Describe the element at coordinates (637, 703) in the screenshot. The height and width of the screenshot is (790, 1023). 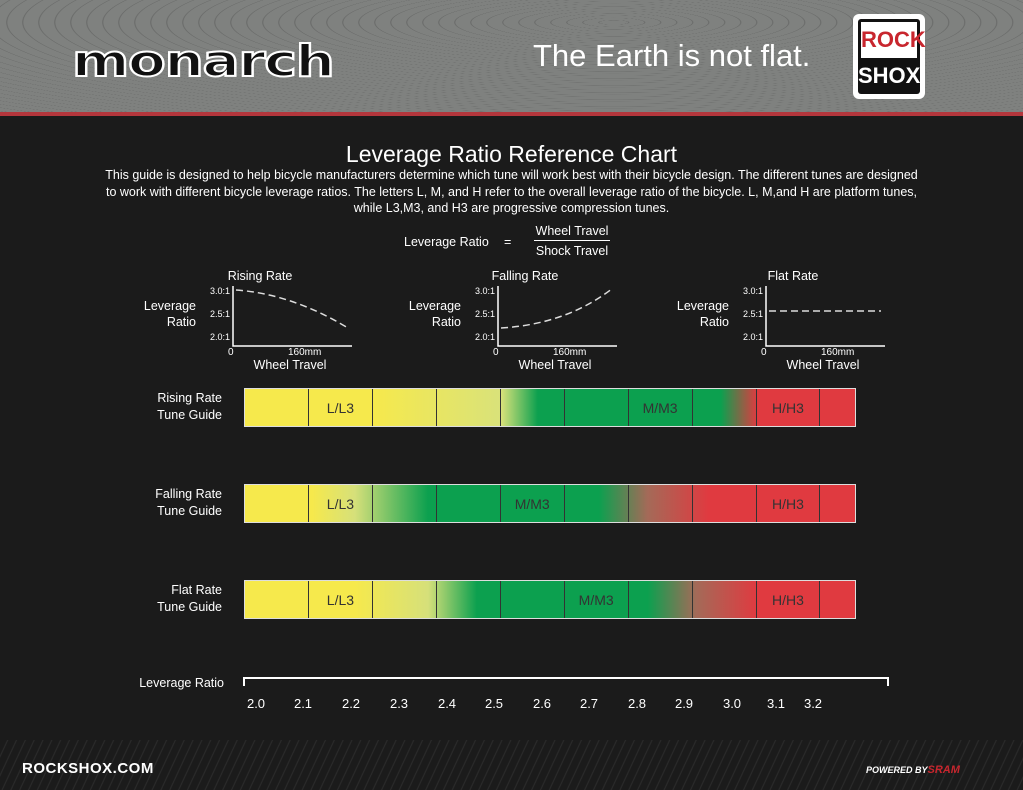
I see `axis-tick-label: 2.8` at that location.